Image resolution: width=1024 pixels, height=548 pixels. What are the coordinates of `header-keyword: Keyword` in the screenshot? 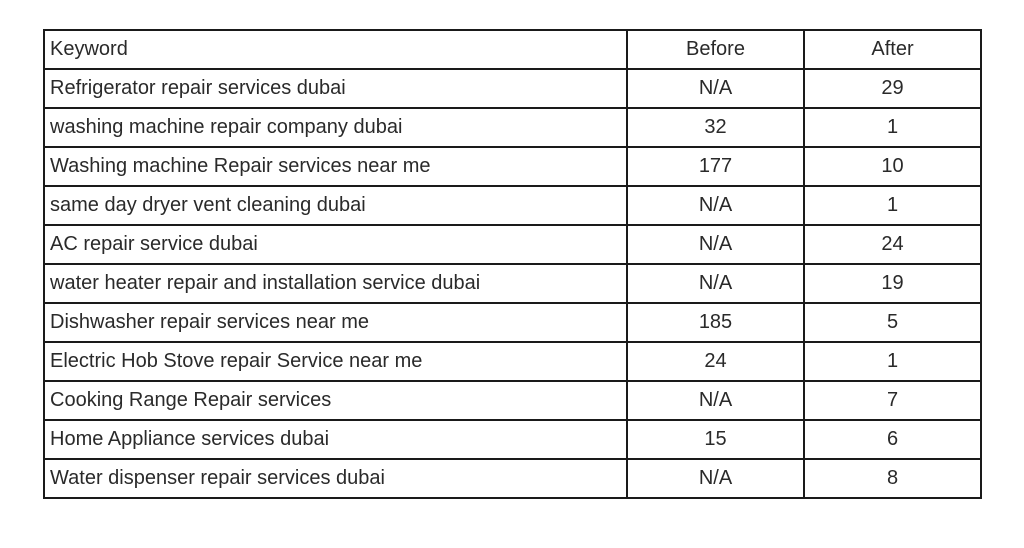 It's located at (335, 49).